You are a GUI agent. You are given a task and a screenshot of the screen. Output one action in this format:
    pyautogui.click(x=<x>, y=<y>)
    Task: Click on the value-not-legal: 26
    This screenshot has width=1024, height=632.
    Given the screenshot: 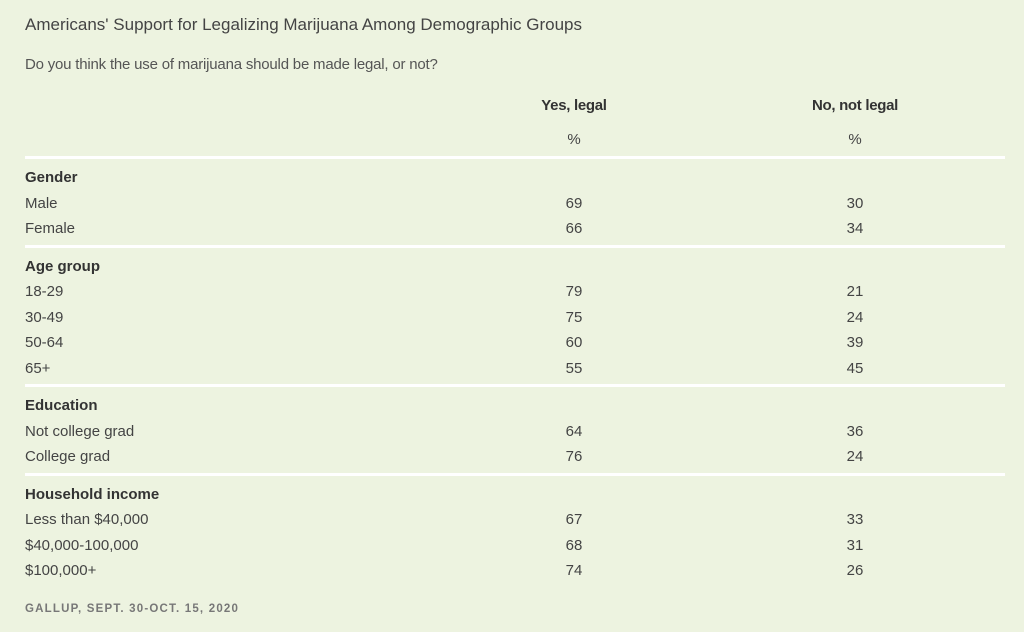 What is the action you would take?
    pyautogui.click(x=855, y=570)
    